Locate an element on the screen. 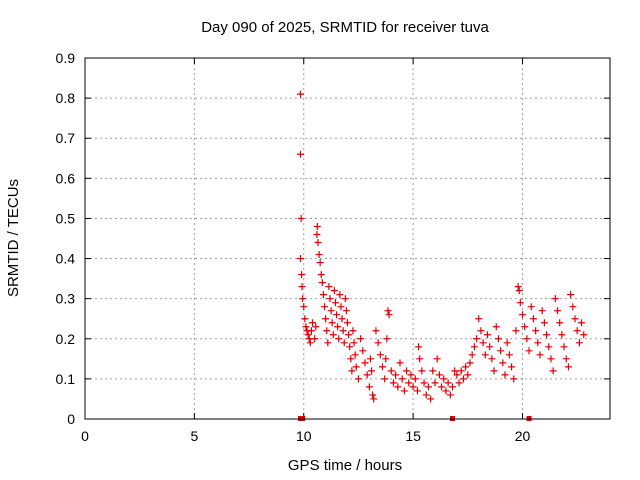 The height and width of the screenshot is (480, 640). y-axis-label: SRMTID / TECUs is located at coordinates (13, 238).